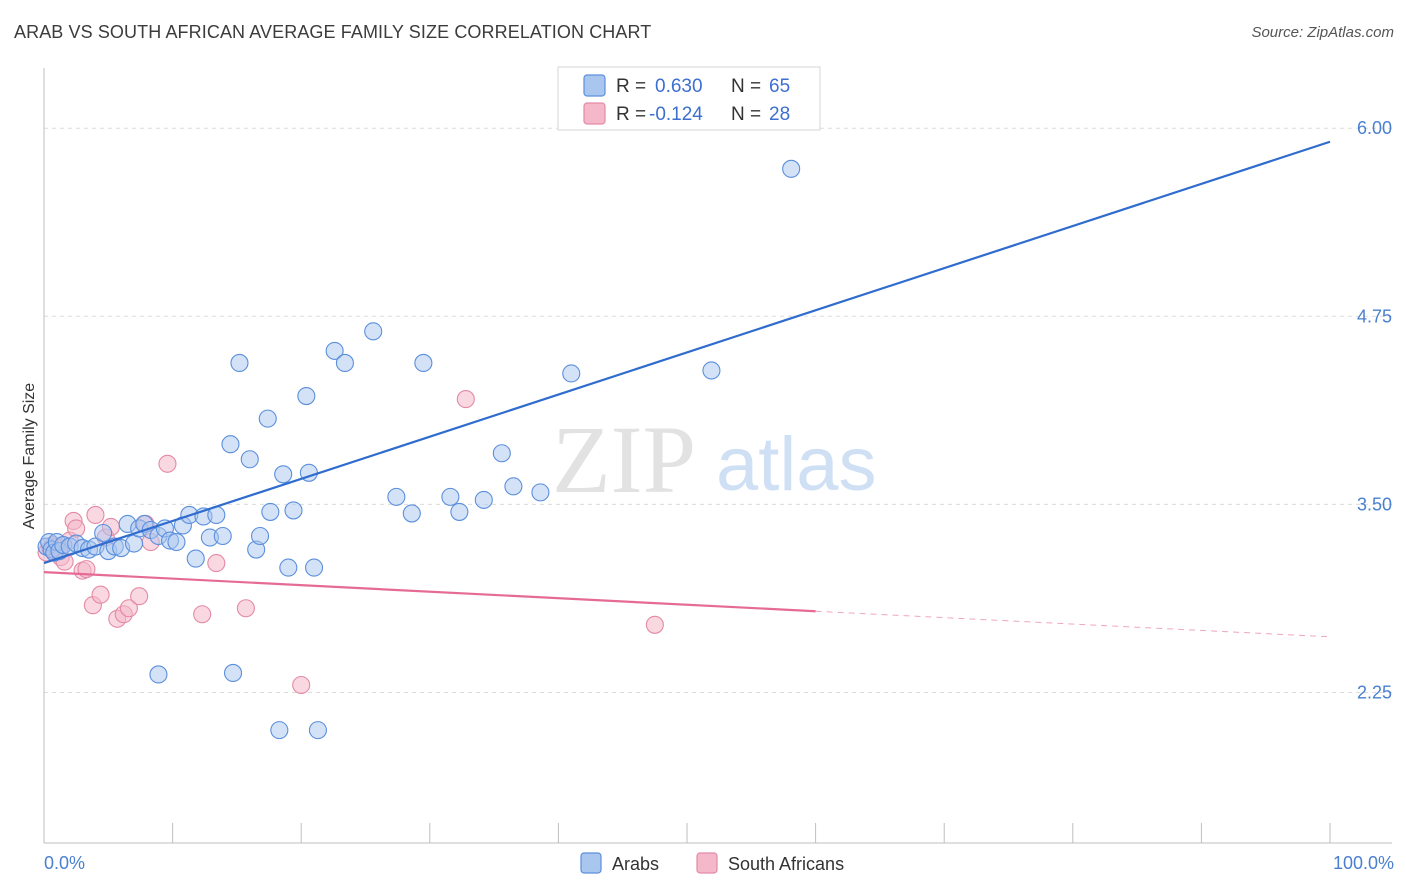 The height and width of the screenshot is (892, 1406). What do you see at coordinates (1374, 410) in the screenshot?
I see `y-tick-labels: 2.25 3.50 4.75 6.00` at bounding box center [1374, 410].